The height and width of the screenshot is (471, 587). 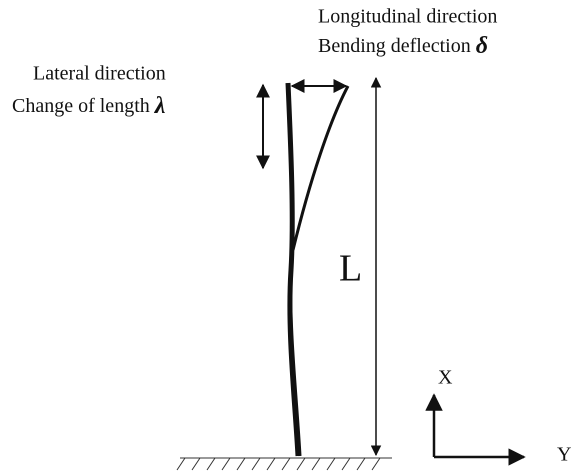 I want to click on bending-label: Bending deflection δ, so click(x=403, y=46).